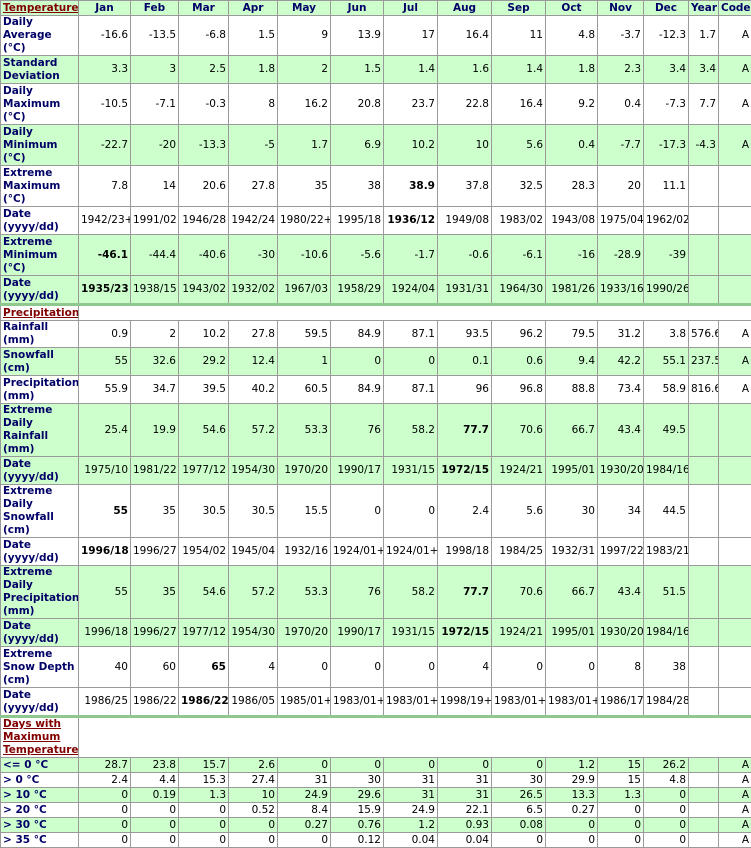 This screenshot has height=848, width=751. I want to click on value-cell: 60, so click(155, 667).